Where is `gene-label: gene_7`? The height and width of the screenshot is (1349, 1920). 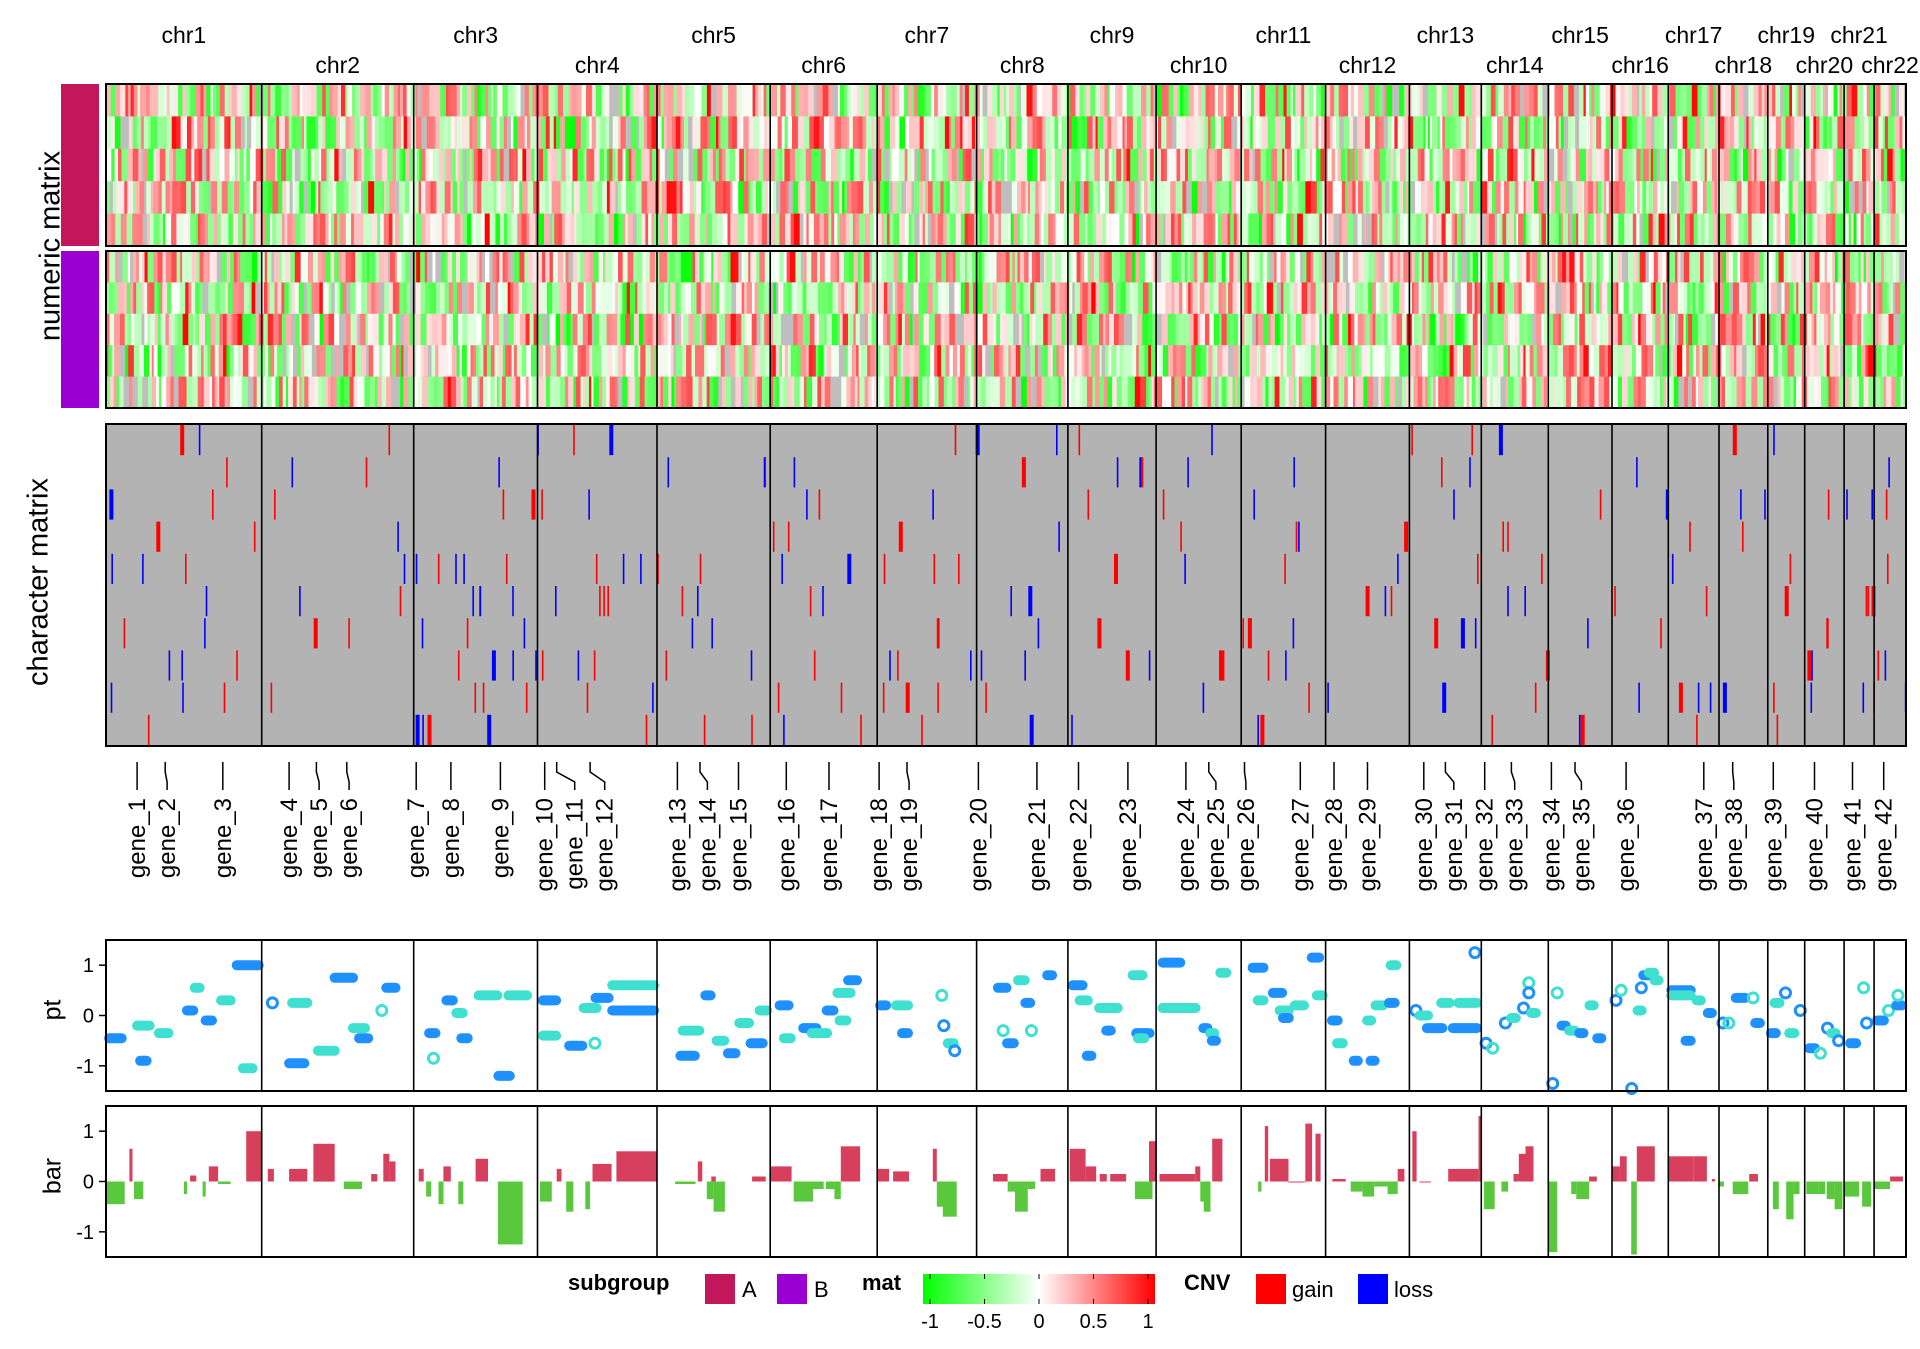 gene-label: gene_7 is located at coordinates (416, 838).